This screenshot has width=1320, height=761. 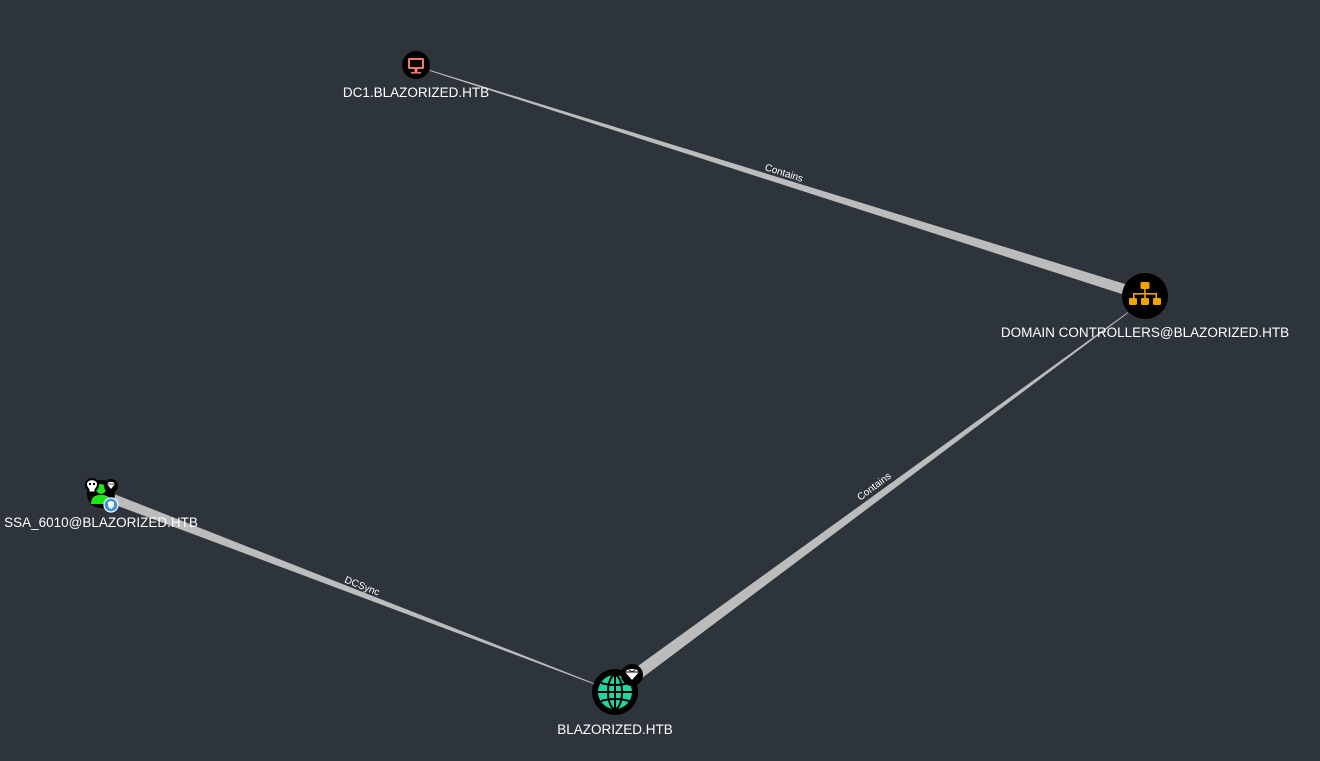 I want to click on shield-icon, so click(x=111, y=505).